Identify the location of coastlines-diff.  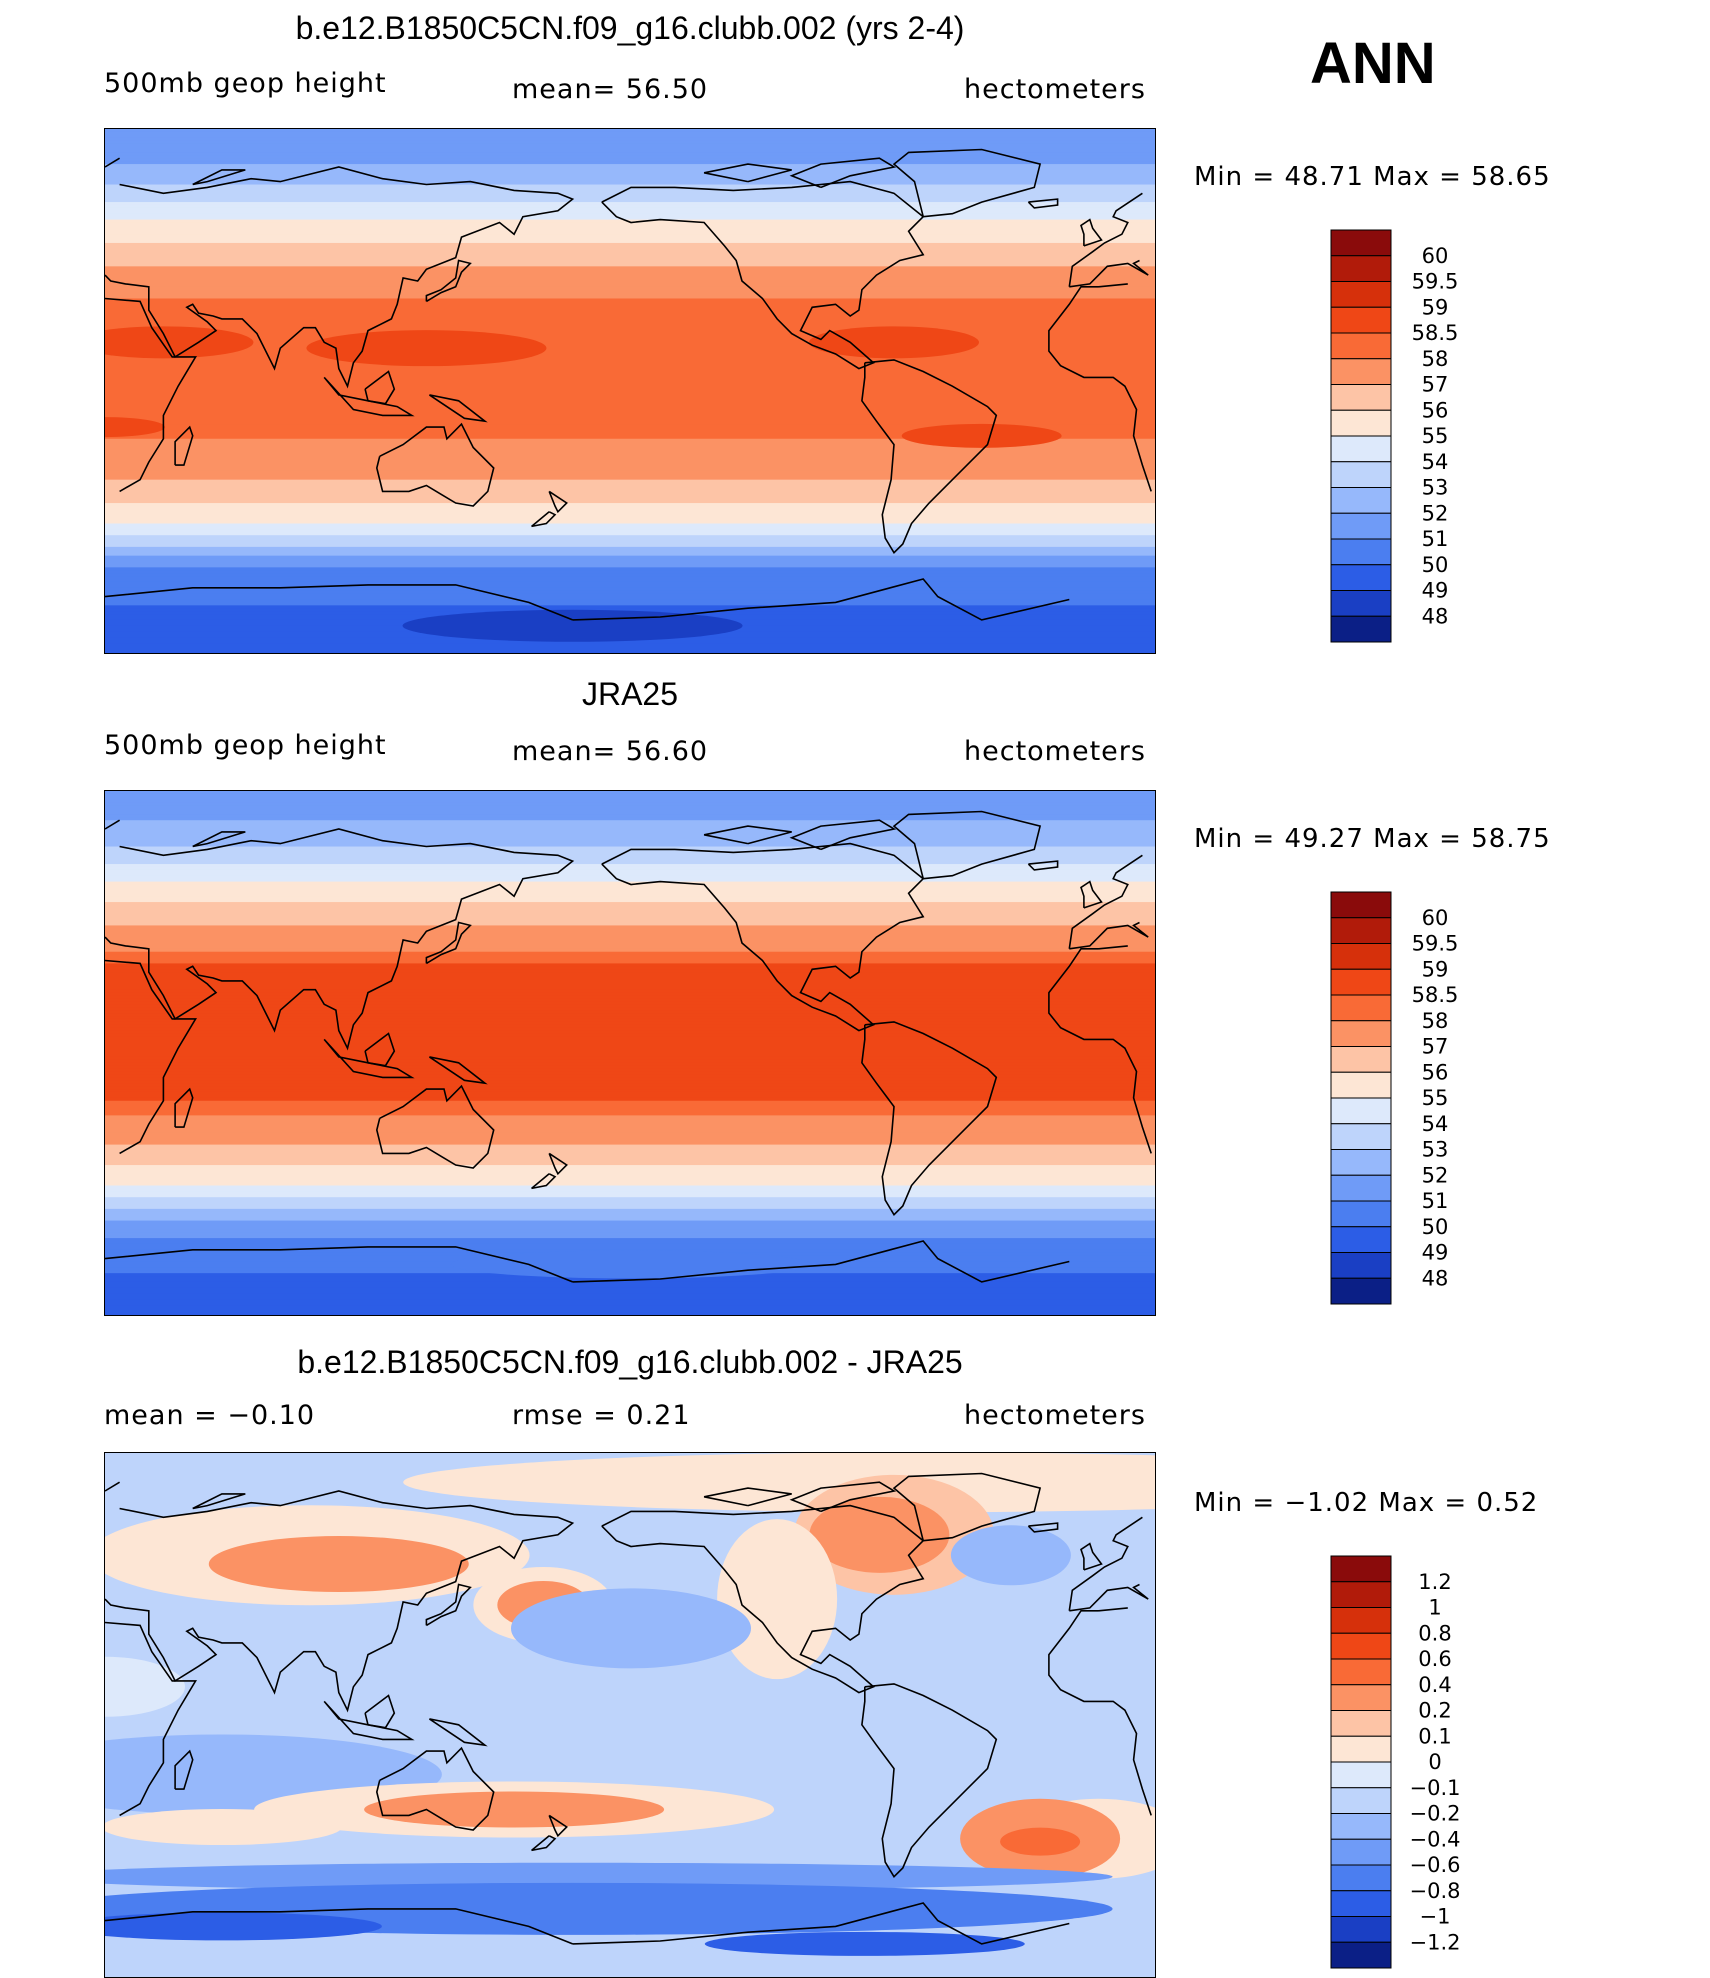
(628, 1708).